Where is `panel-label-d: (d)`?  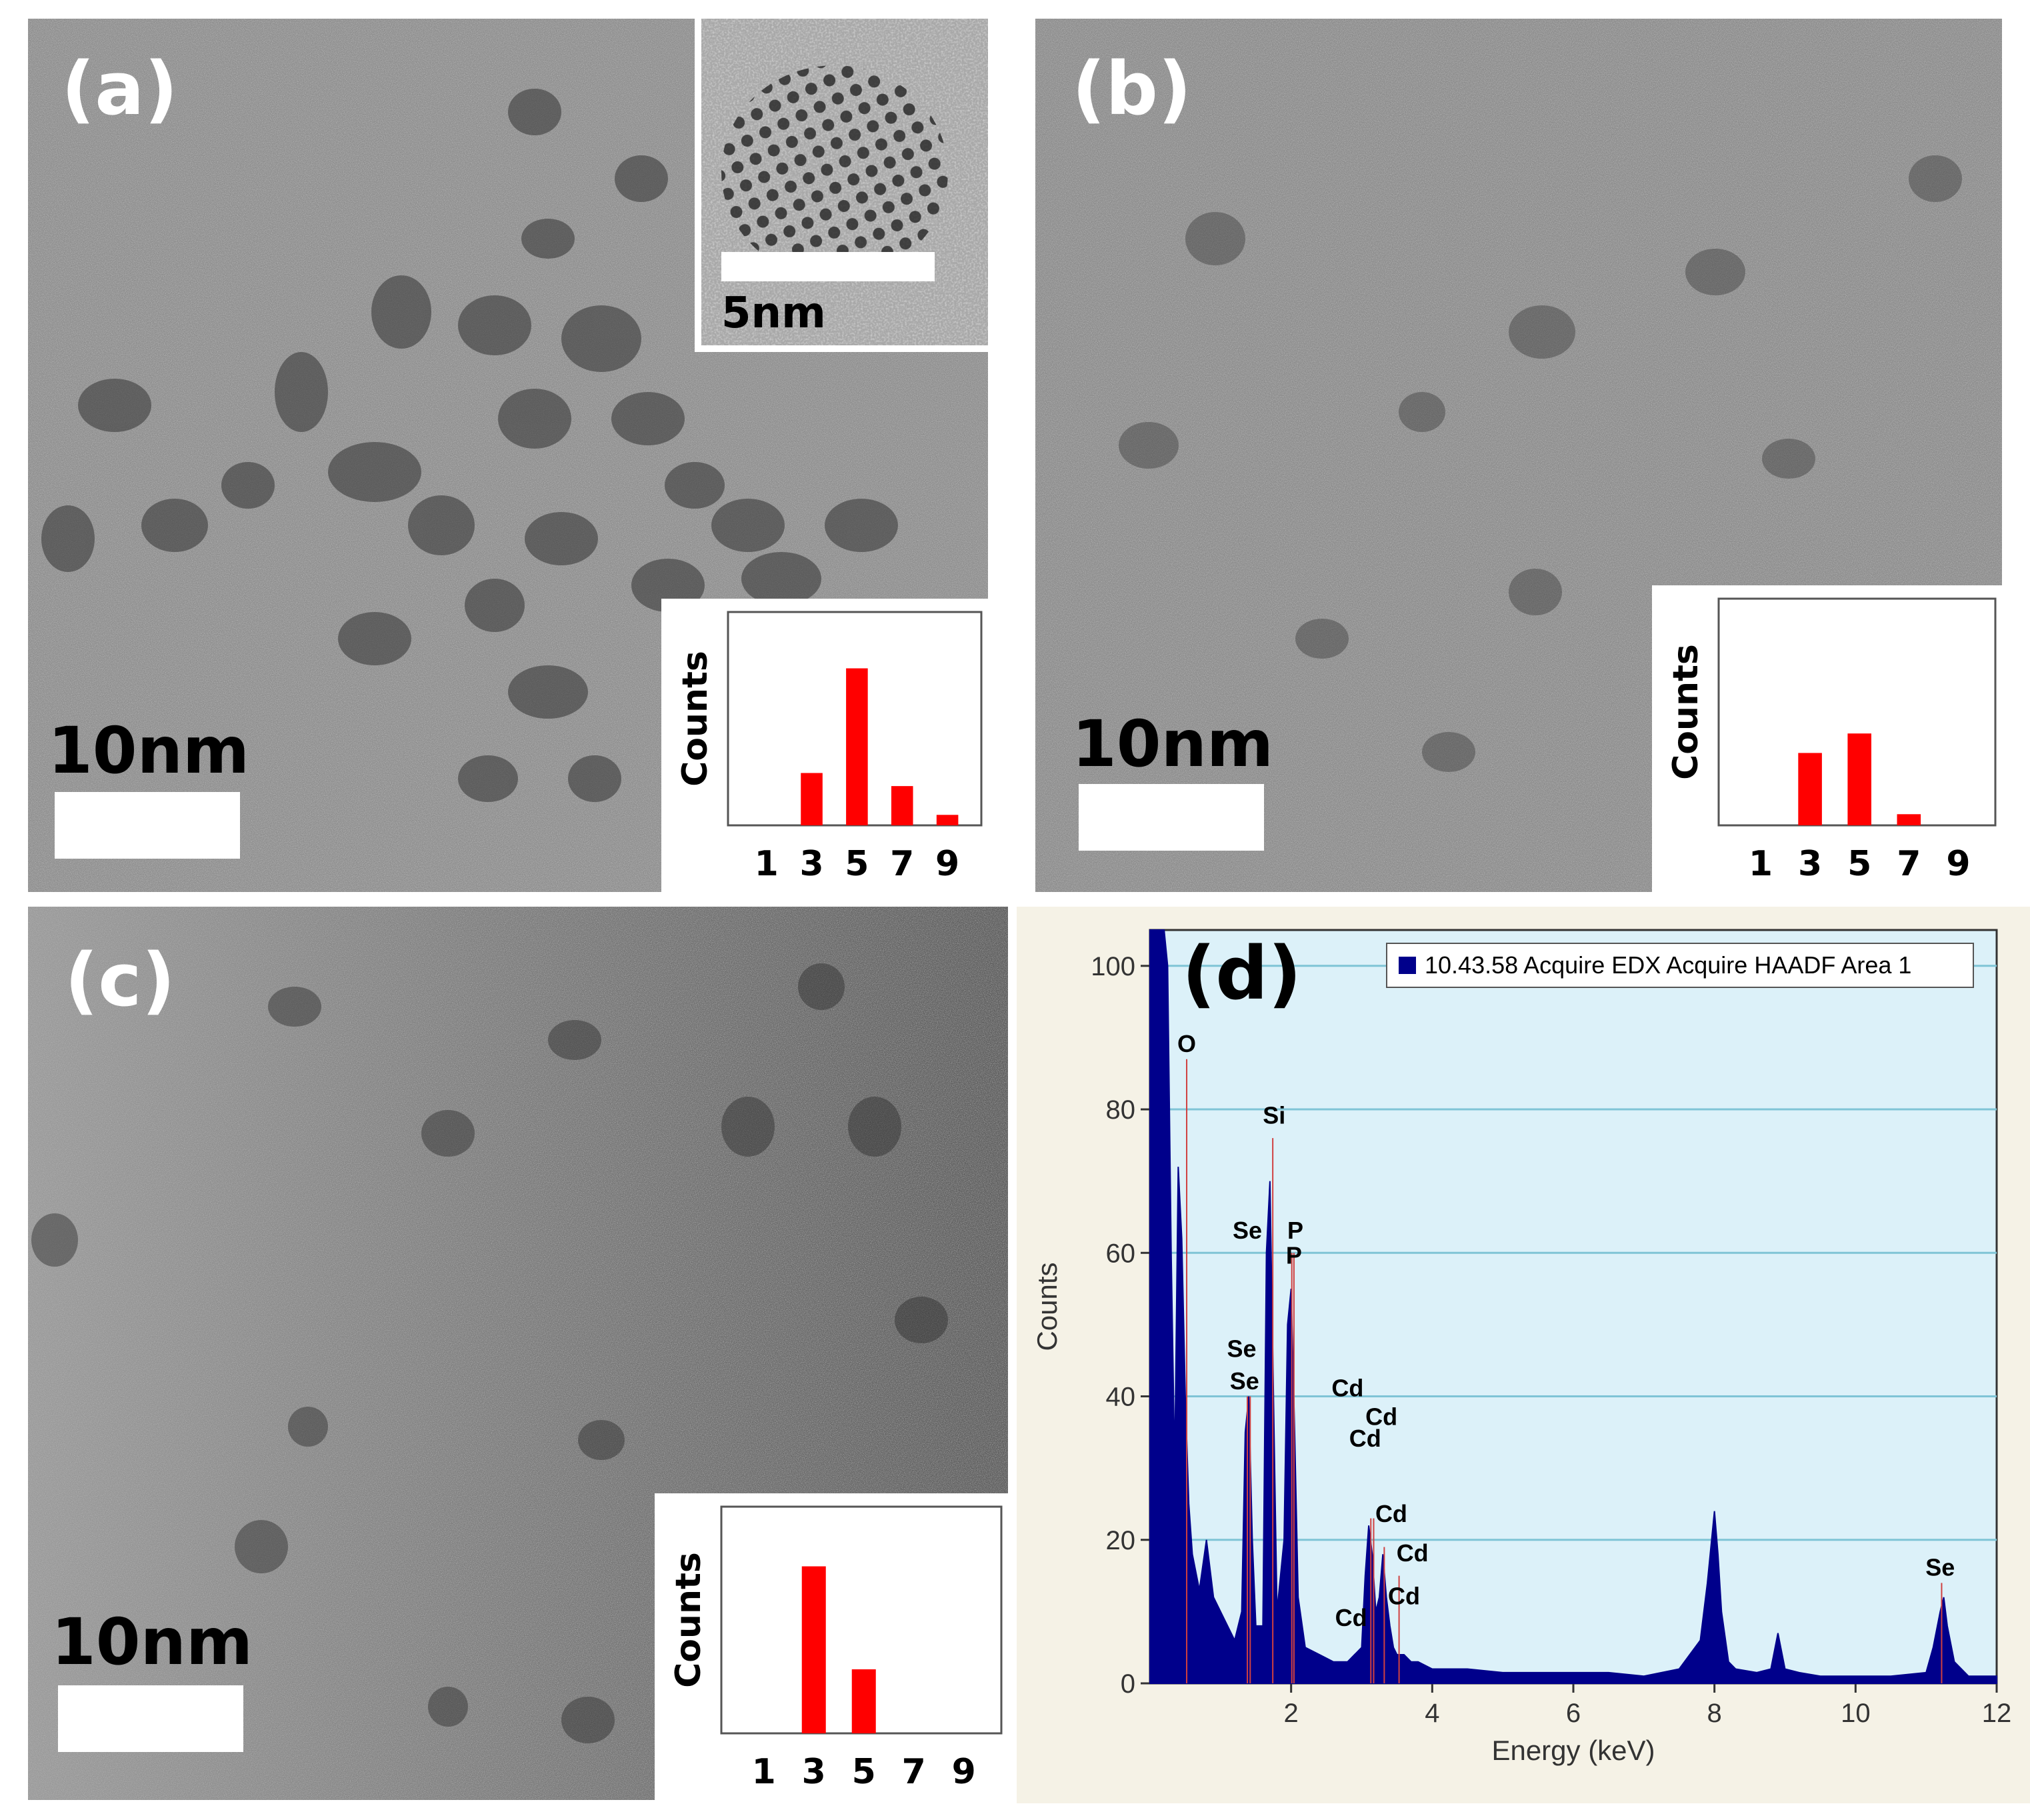 panel-label-d: (d) is located at coordinates (1242, 973).